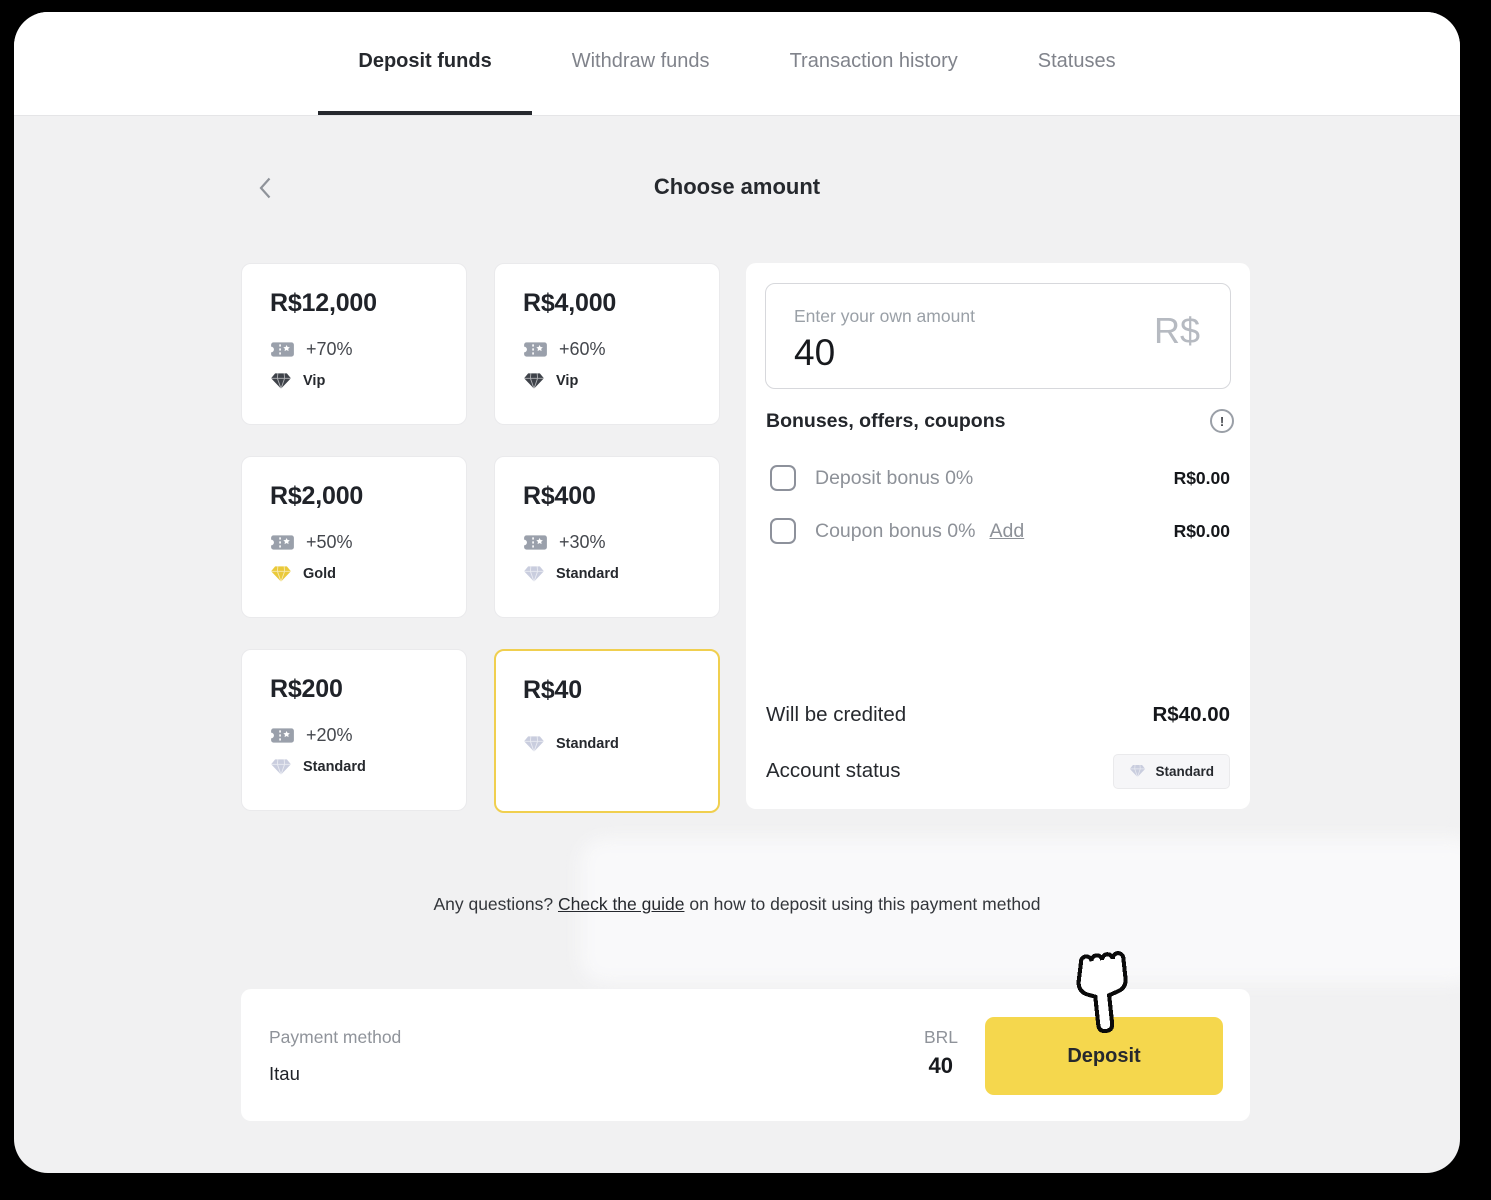 The height and width of the screenshot is (1200, 1491). Describe the element at coordinates (998, 715) in the screenshot. I see `credited-row: Will be credited R$40.00` at that location.